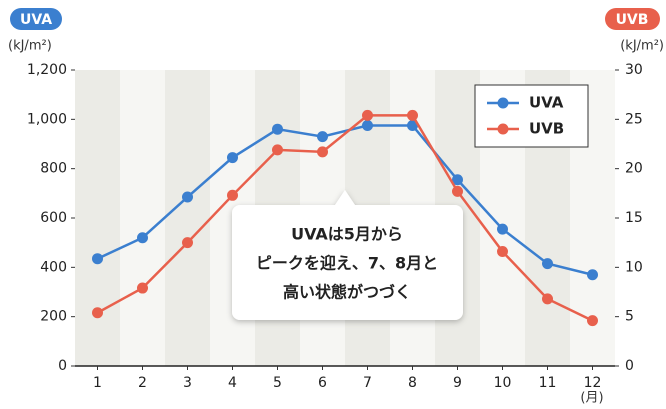  What do you see at coordinates (634, 218) in the screenshot?
I see `y2-tick-label: 15` at bounding box center [634, 218].